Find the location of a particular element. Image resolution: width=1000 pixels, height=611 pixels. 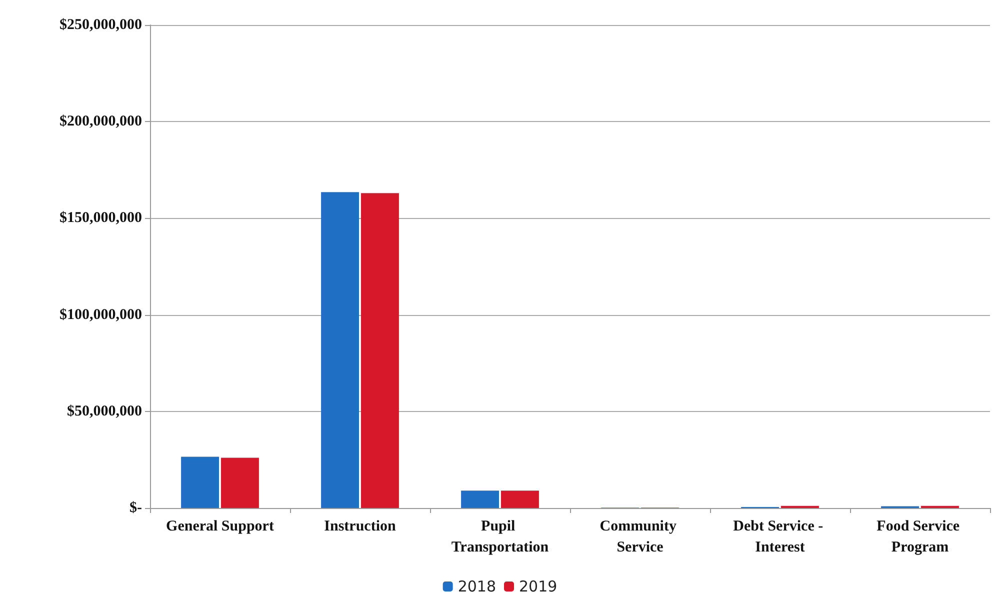

x-tick-label: Instruction is located at coordinates (360, 526).